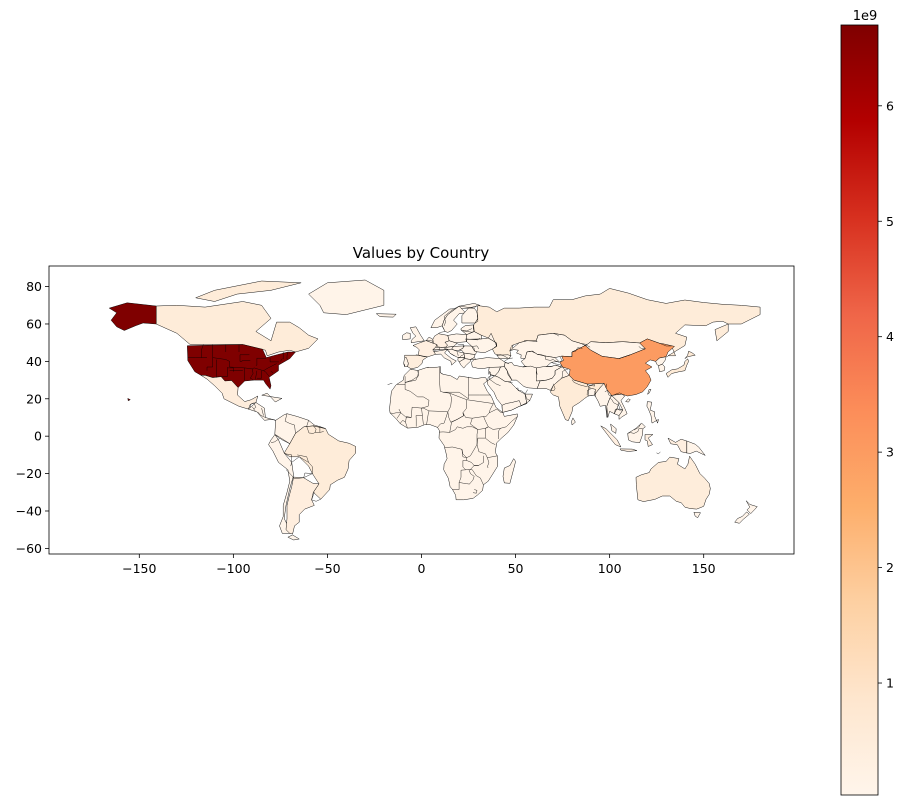 The image size is (906, 805). What do you see at coordinates (610, 568) in the screenshot?
I see `x-tick-label: 100` at bounding box center [610, 568].